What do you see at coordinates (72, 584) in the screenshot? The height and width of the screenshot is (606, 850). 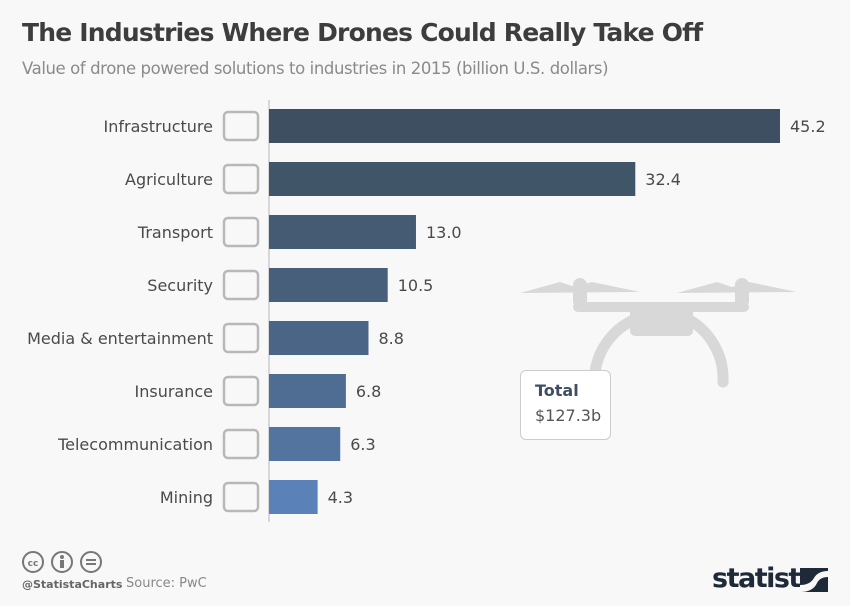 I see `twitter-handle: @StatistaCharts` at bounding box center [72, 584].